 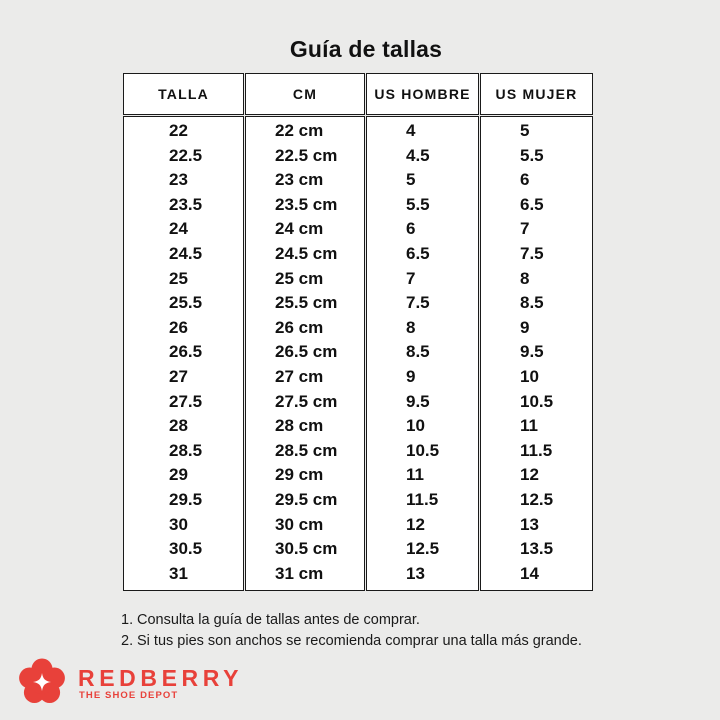 I want to click on cell-talla: 23, so click(x=178, y=180).